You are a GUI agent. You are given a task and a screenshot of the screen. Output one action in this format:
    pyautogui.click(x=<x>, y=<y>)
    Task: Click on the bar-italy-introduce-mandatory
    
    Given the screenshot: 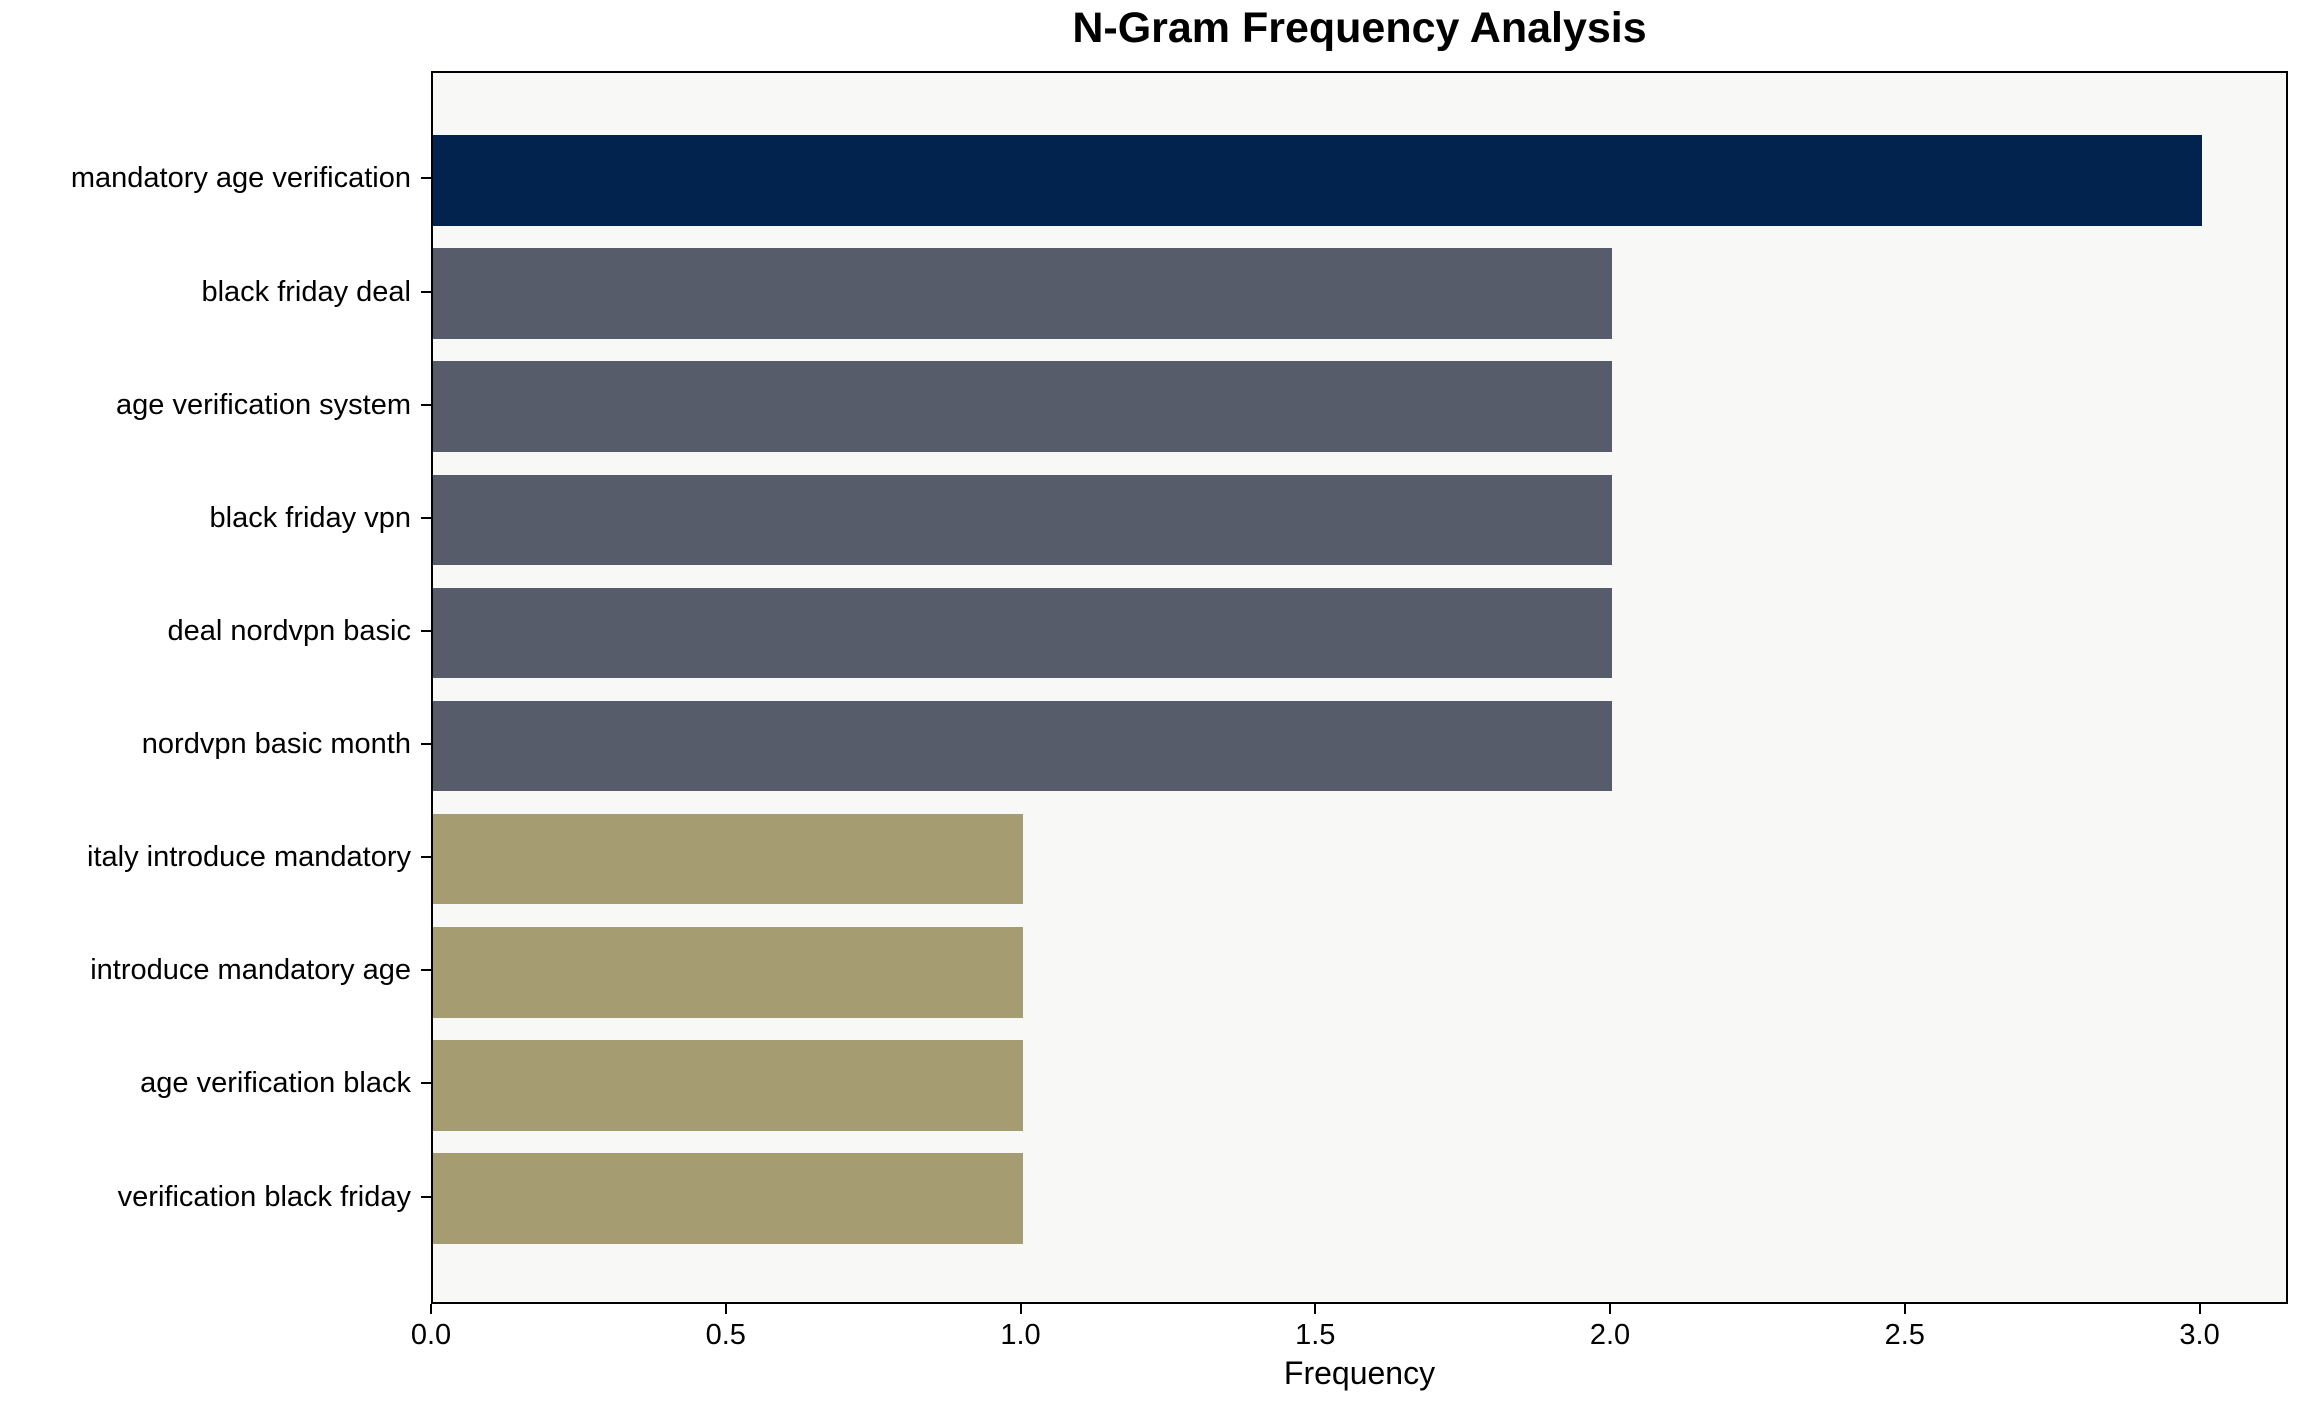 What is the action you would take?
    pyautogui.click(x=728, y=859)
    